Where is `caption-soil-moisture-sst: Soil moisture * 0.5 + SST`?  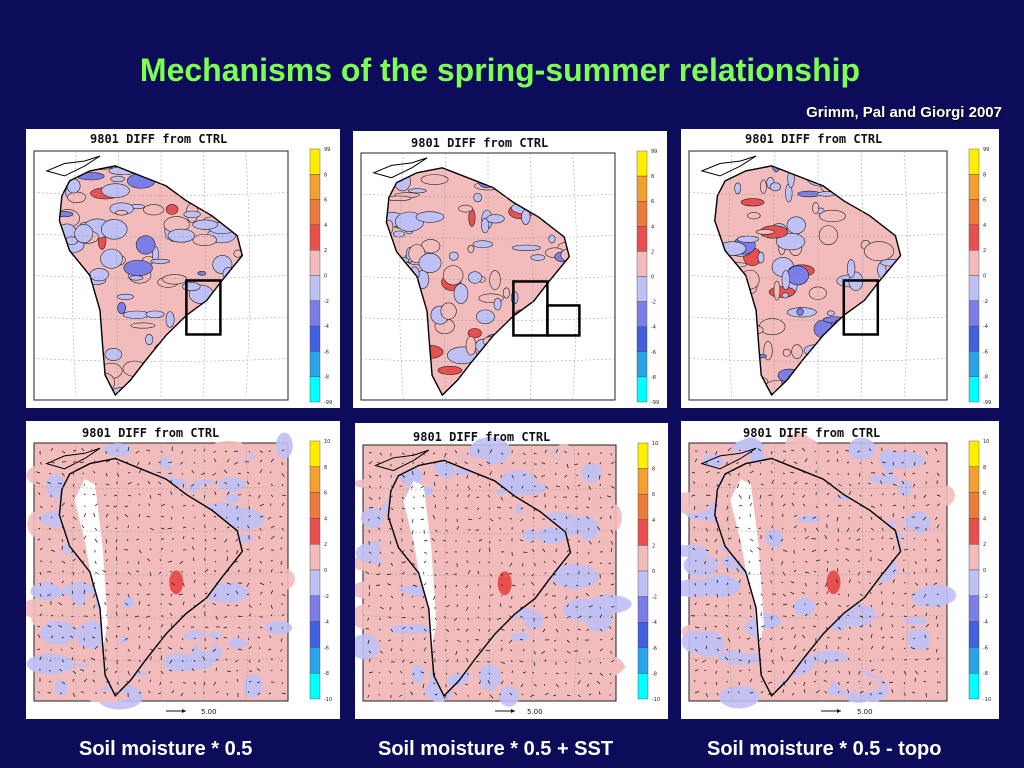
caption-soil-moisture-sst: Soil moisture * 0.5 + SST is located at coordinates (496, 749).